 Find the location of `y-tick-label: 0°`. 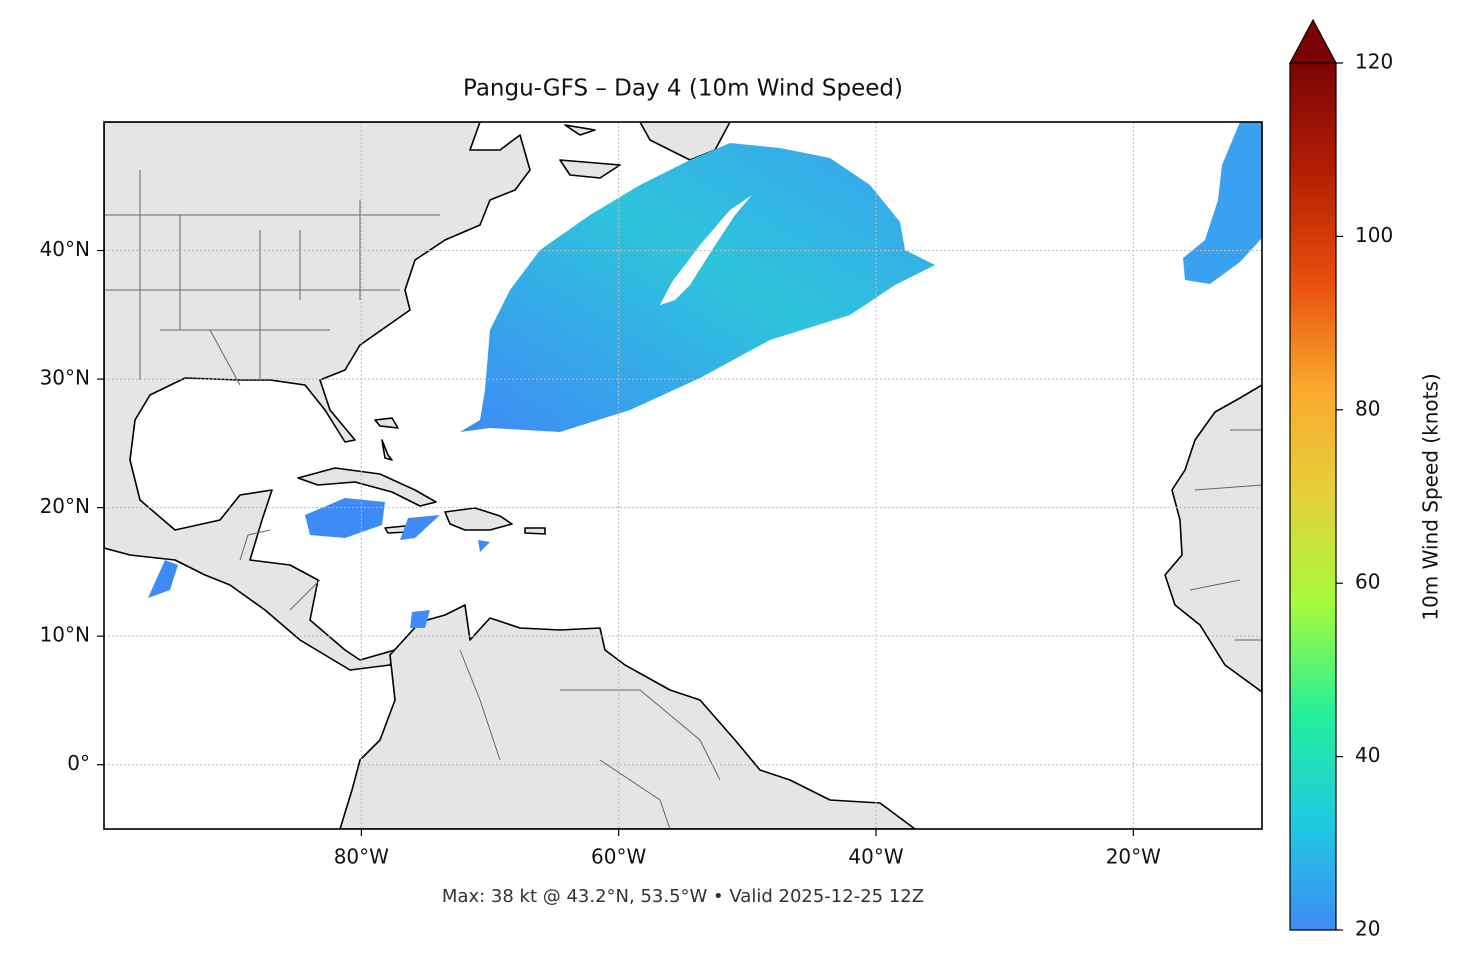

y-tick-label: 0° is located at coordinates (78, 763).